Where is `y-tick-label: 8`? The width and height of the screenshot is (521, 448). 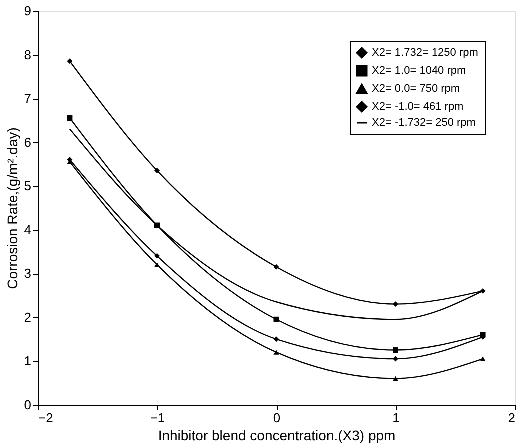 y-tick-label: 8 is located at coordinates (28, 54).